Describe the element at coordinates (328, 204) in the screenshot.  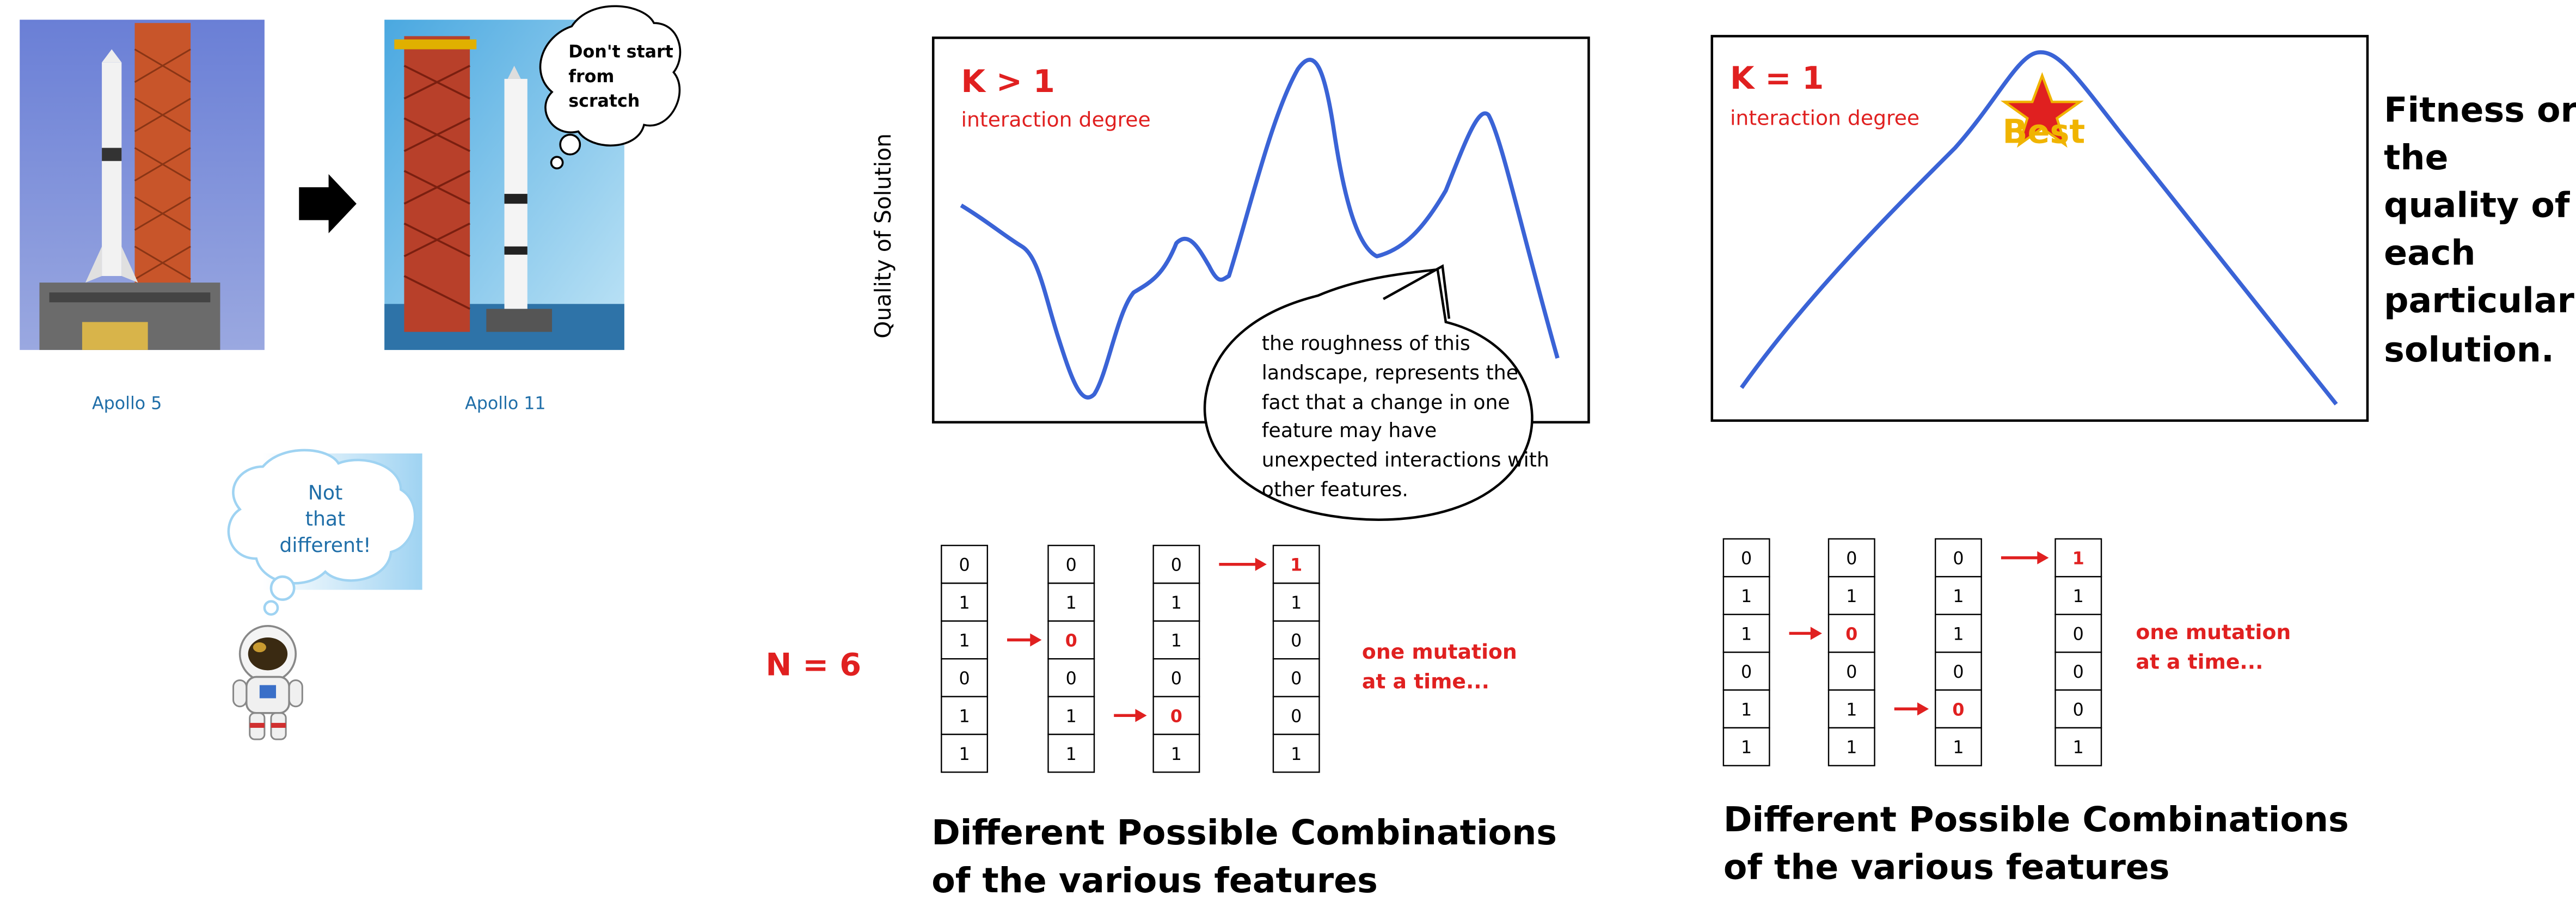
I see `right-arrow-icon` at that location.